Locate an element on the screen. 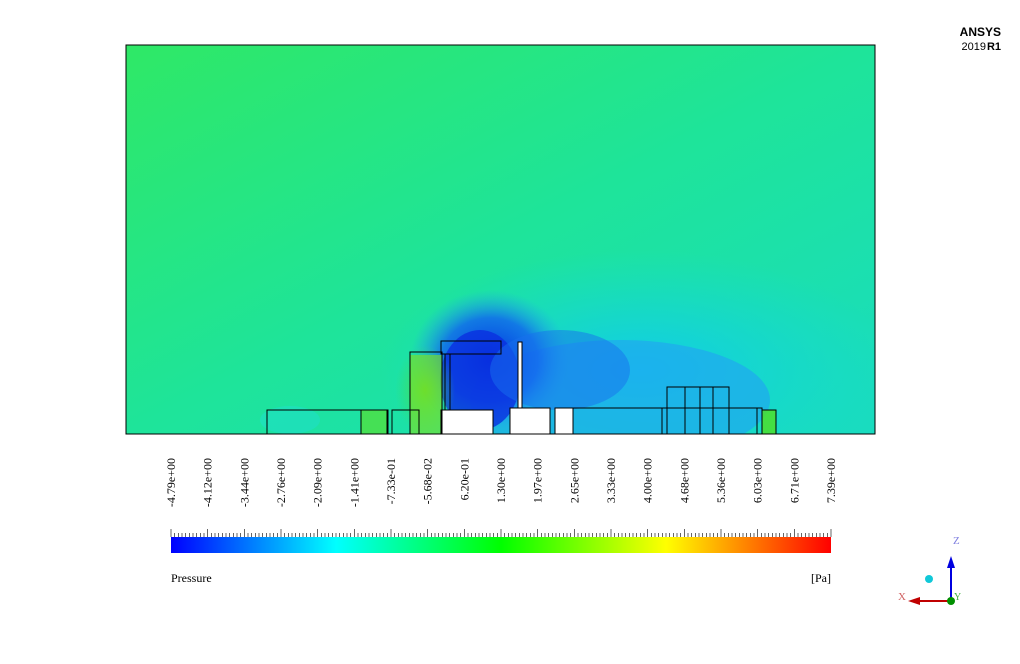  color-bar-tick-label: 6.71e+00 is located at coordinates (794, 480).